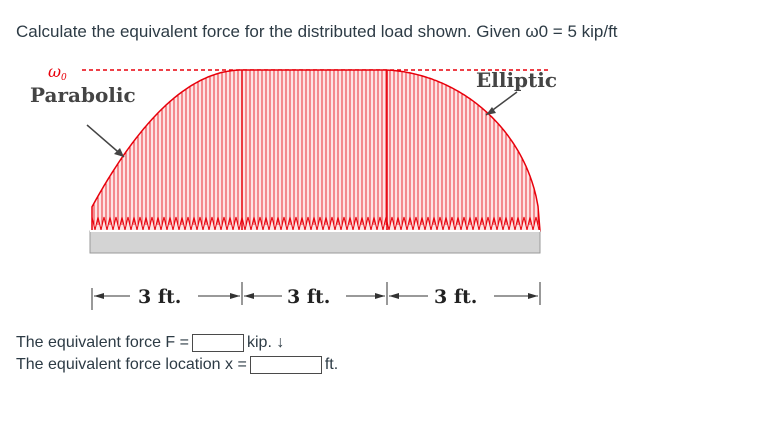 Image resolution: width=782 pixels, height=436 pixels. I want to click on force-answer-row: The equivalent force F = kip. ↓, so click(177, 343).